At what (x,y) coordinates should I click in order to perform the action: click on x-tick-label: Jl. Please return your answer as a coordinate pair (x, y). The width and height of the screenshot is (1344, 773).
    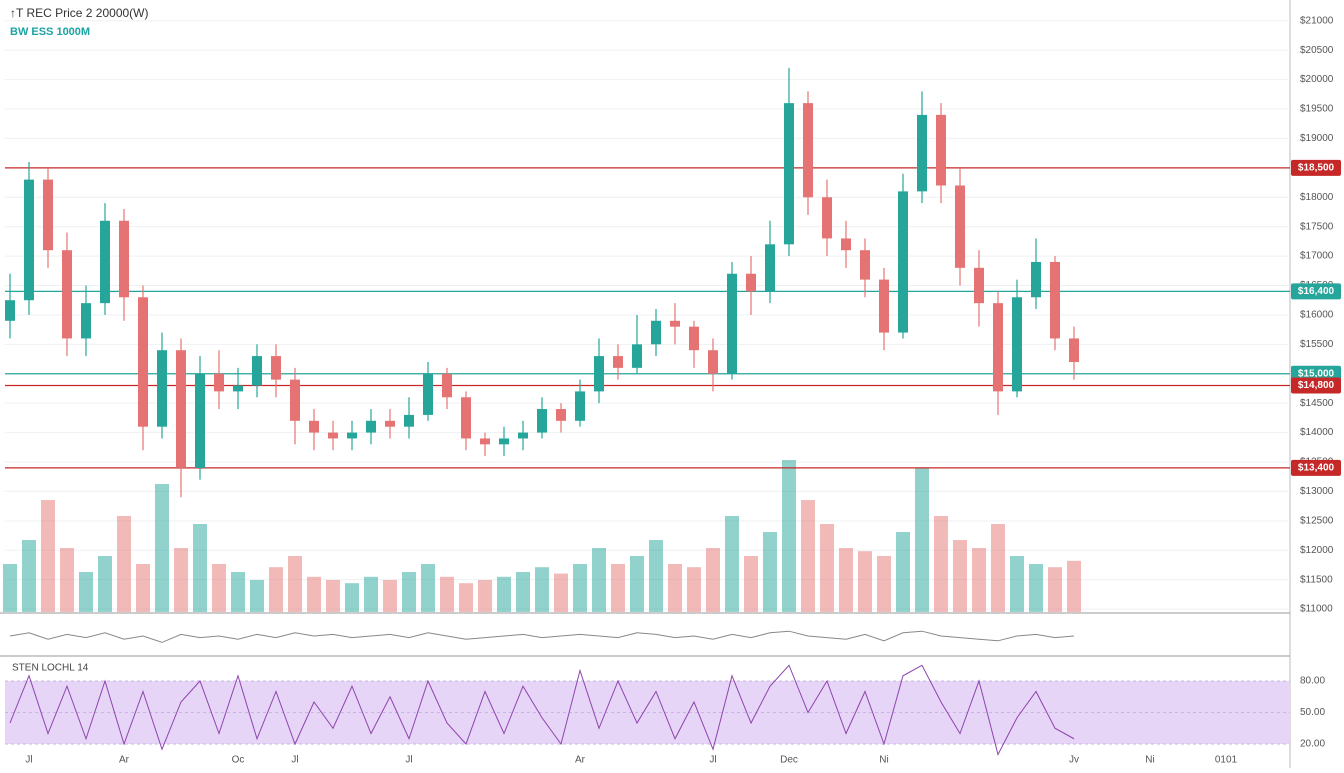
    Looking at the image, I should click on (294, 760).